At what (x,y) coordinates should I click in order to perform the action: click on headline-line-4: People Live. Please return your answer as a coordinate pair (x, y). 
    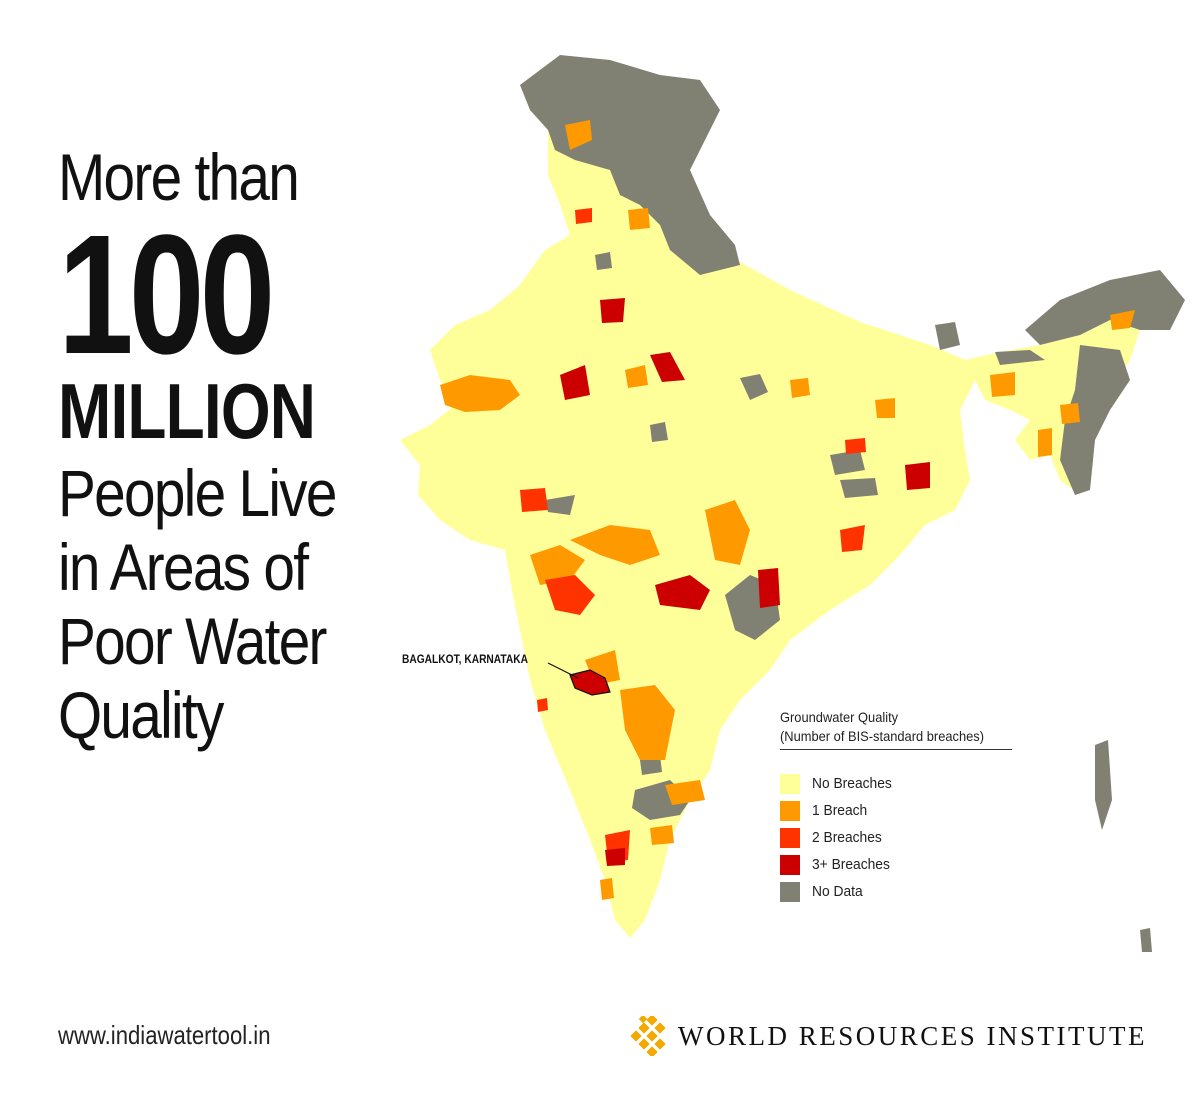
    Looking at the image, I should click on (197, 493).